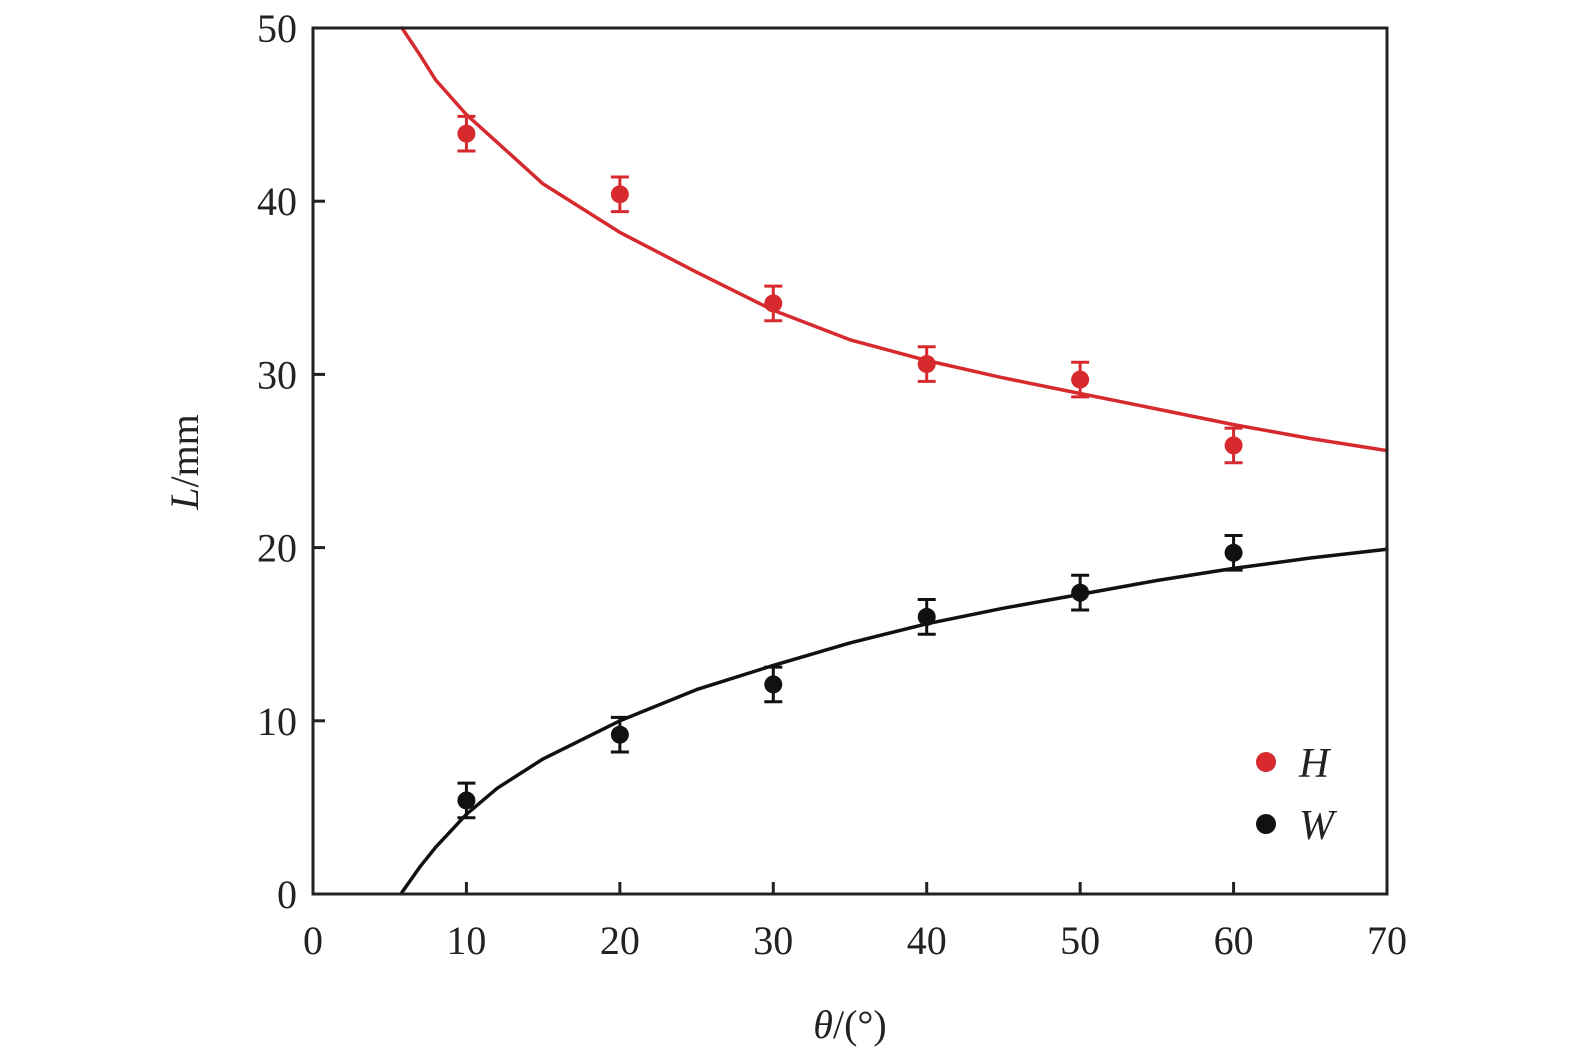  Describe the element at coordinates (1234, 940) in the screenshot. I see `x-tick-label: 60` at that location.